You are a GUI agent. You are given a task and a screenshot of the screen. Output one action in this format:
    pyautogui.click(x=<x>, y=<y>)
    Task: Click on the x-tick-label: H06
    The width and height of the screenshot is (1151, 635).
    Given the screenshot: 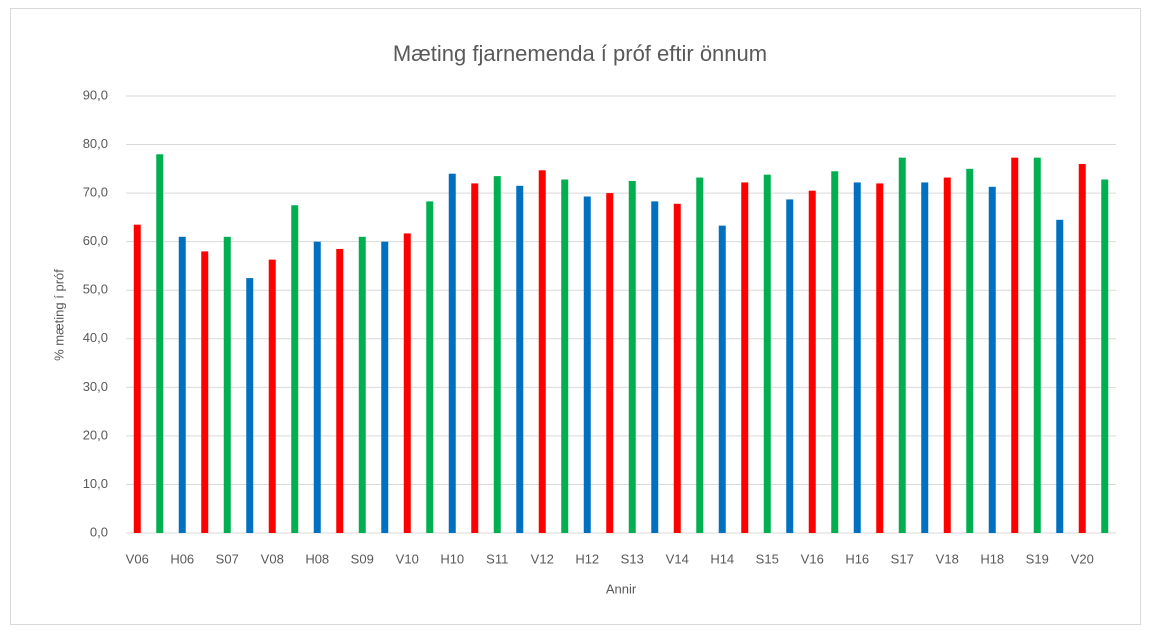 What is the action you would take?
    pyautogui.click(x=182, y=558)
    